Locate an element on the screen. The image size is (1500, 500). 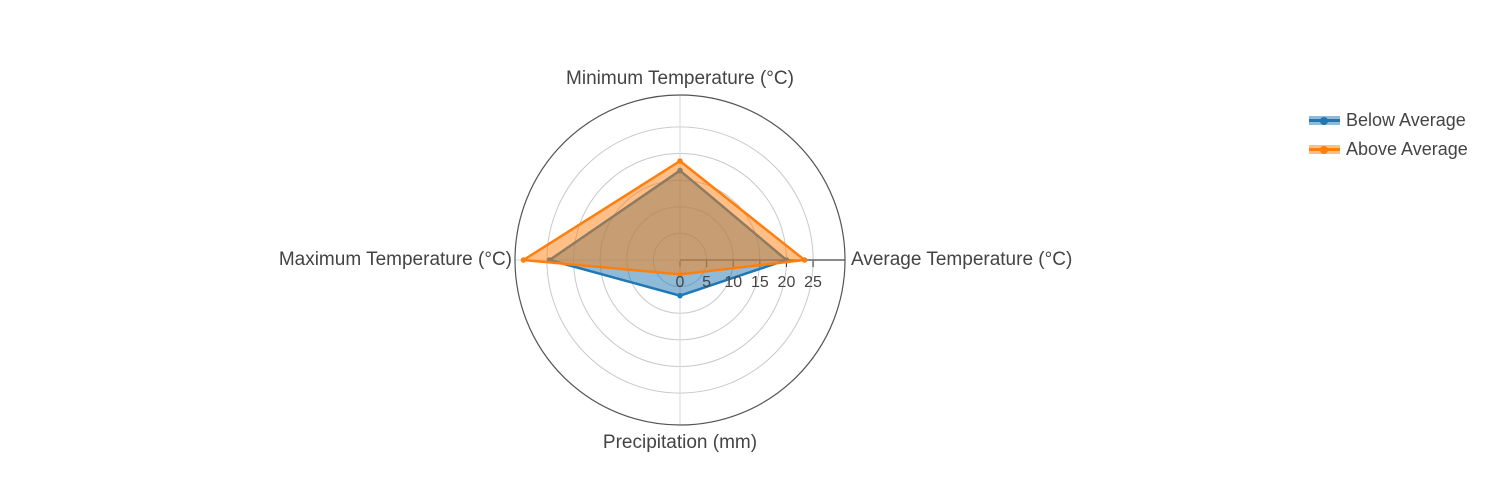
series-polygon-above-average is located at coordinates (664, 217).